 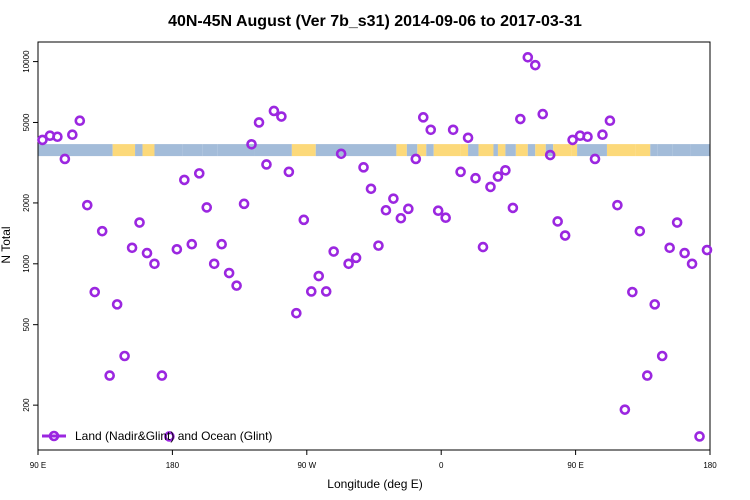 I want to click on legend-label: Land (Nadir&Glint) and Ocean (Glint), so click(x=173, y=436).